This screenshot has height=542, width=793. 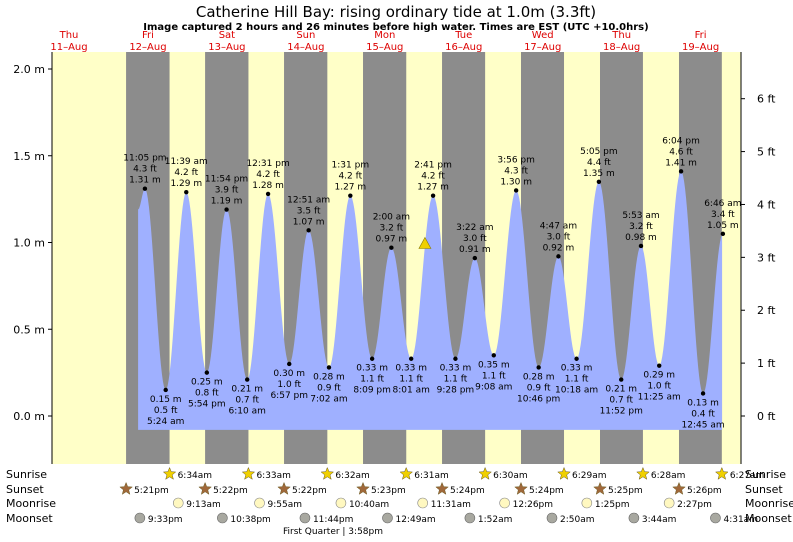 I want to click on sunrise-time-label: 6:33am, so click(x=273, y=476).